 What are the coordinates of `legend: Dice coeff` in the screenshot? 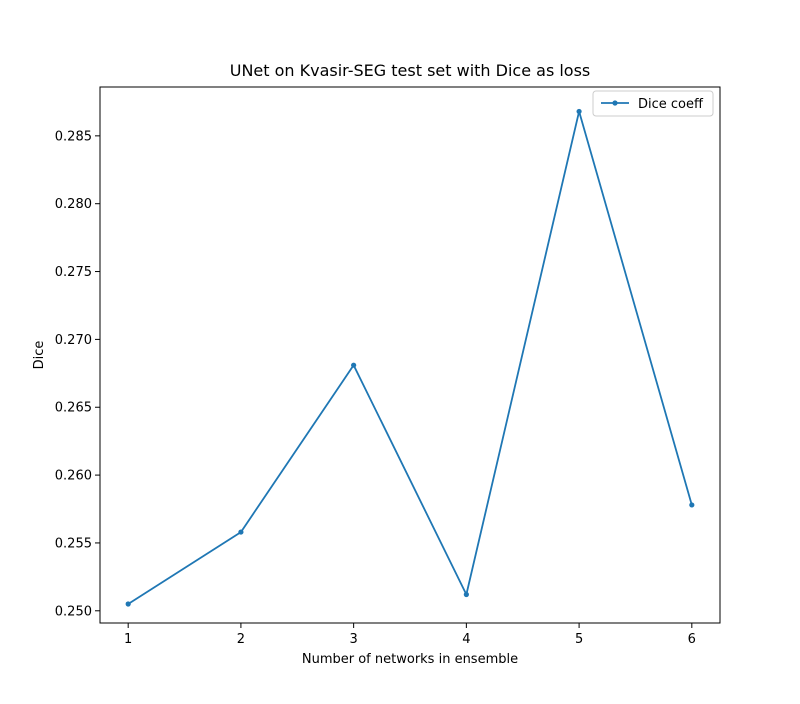 It's located at (653, 103).